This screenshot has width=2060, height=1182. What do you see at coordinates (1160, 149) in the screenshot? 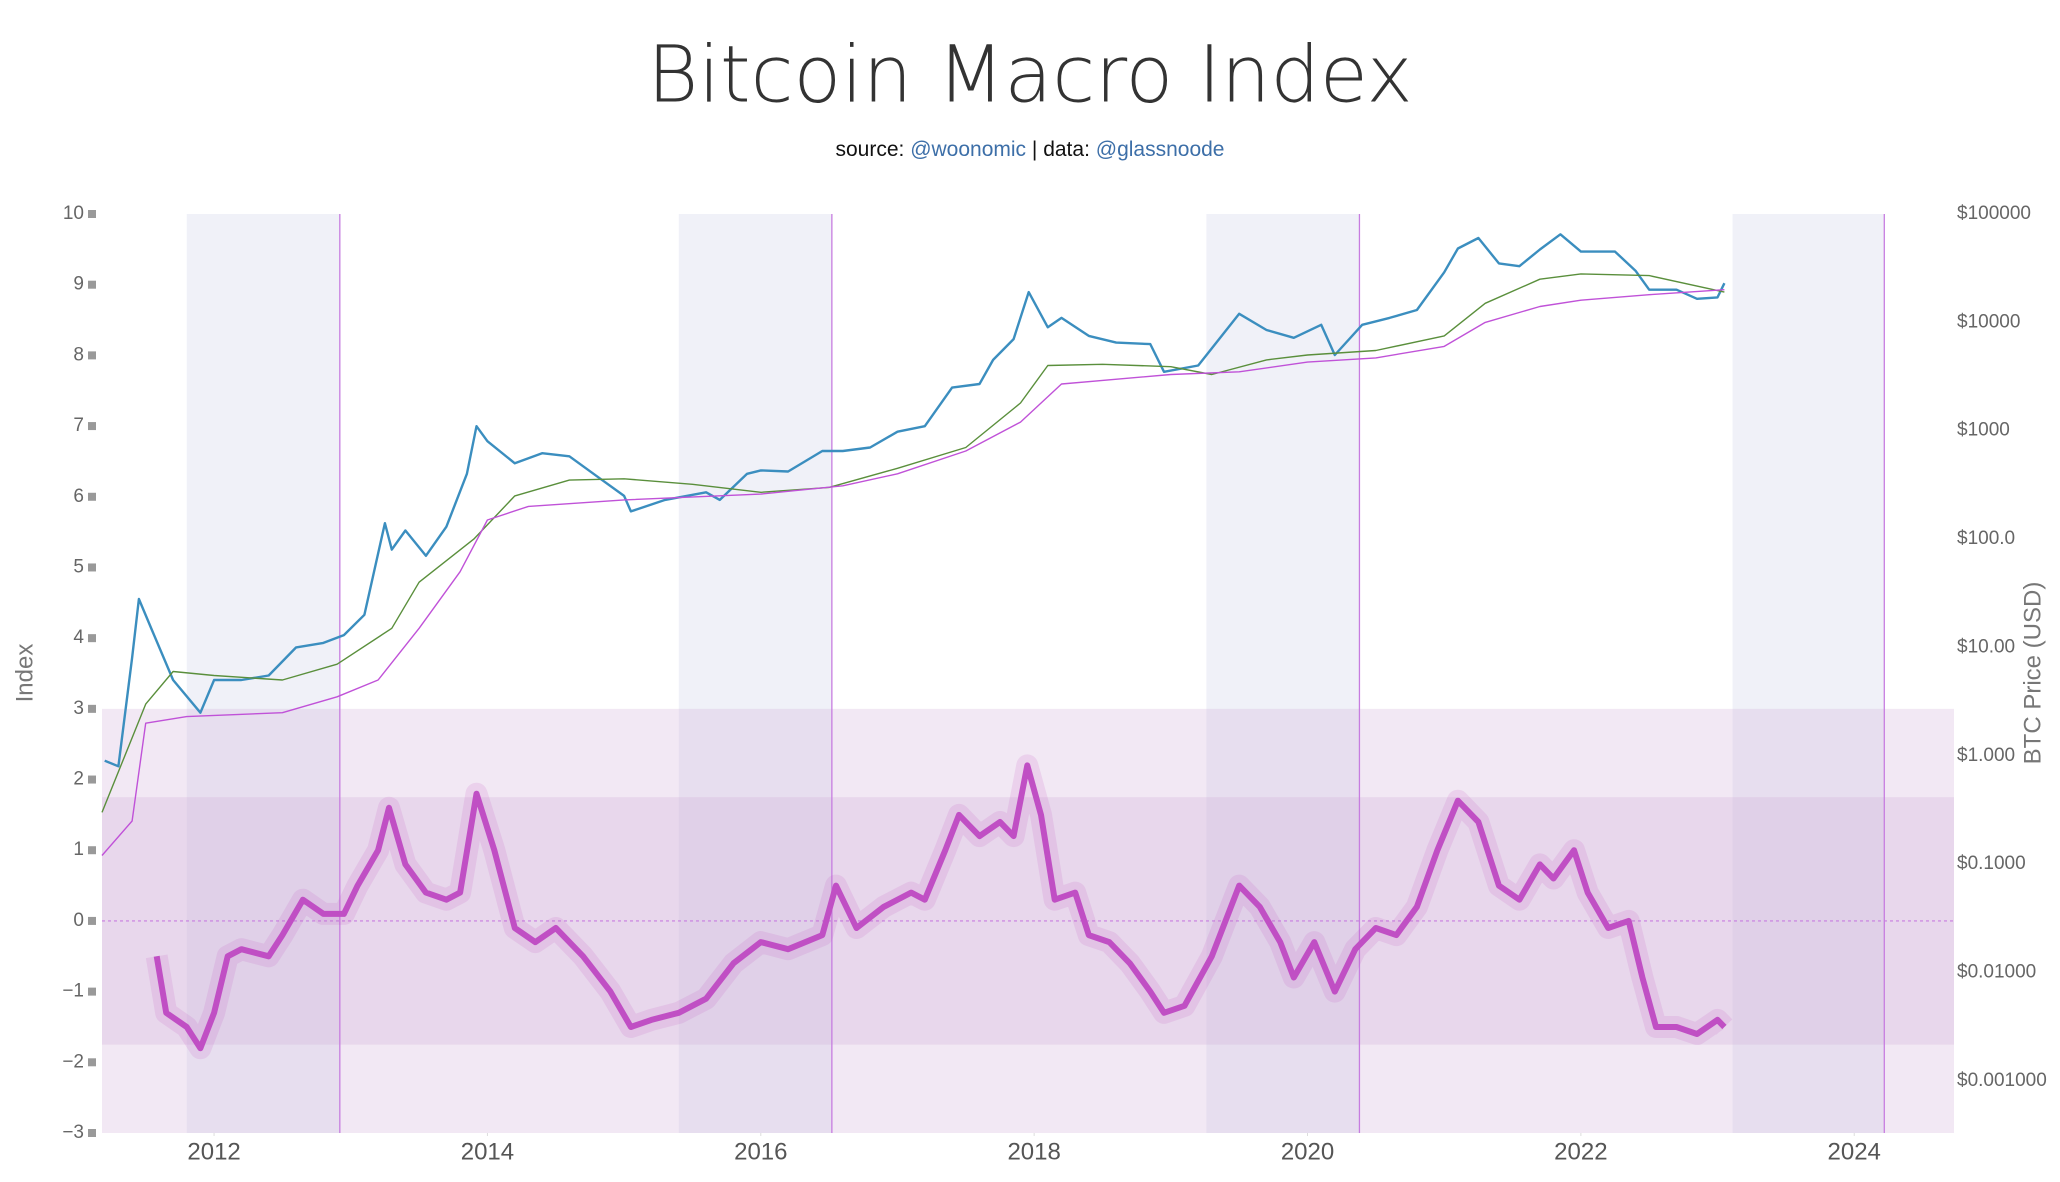
I see `subtitle-link: @glassnoode` at bounding box center [1160, 149].